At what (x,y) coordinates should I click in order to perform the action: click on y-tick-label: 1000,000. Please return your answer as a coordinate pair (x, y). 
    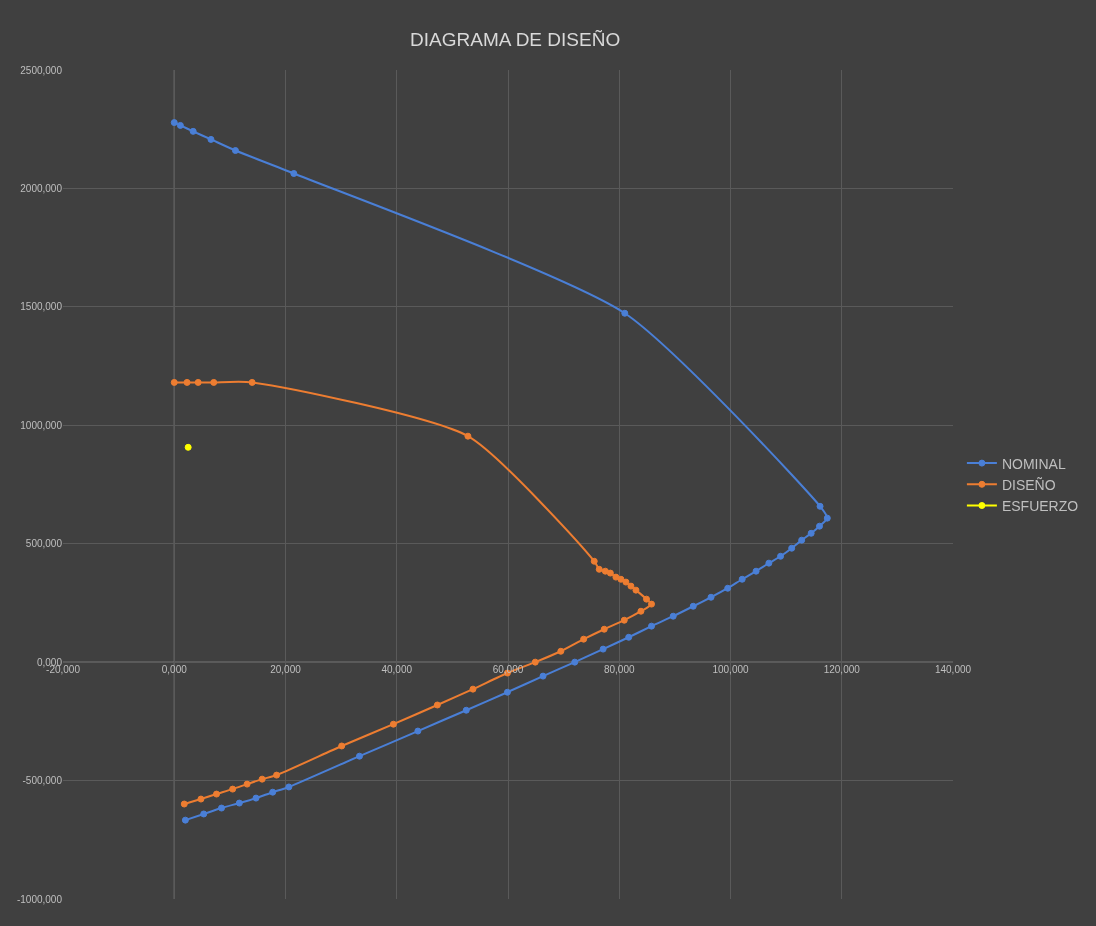
    Looking at the image, I should click on (41, 425).